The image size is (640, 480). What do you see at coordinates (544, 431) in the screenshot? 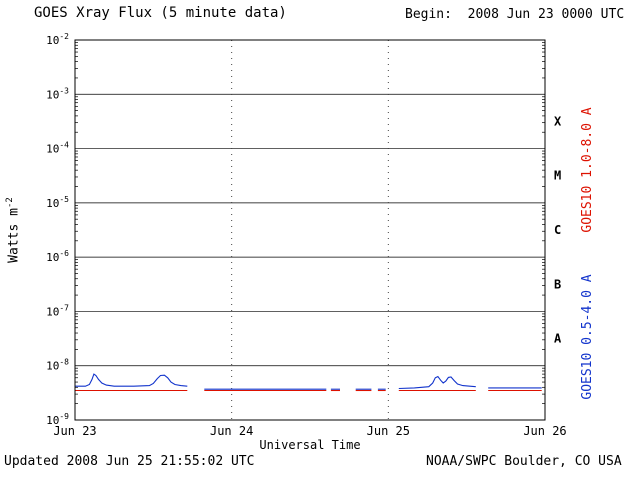
I see `x-tick-label: Jun 26` at bounding box center [544, 431].